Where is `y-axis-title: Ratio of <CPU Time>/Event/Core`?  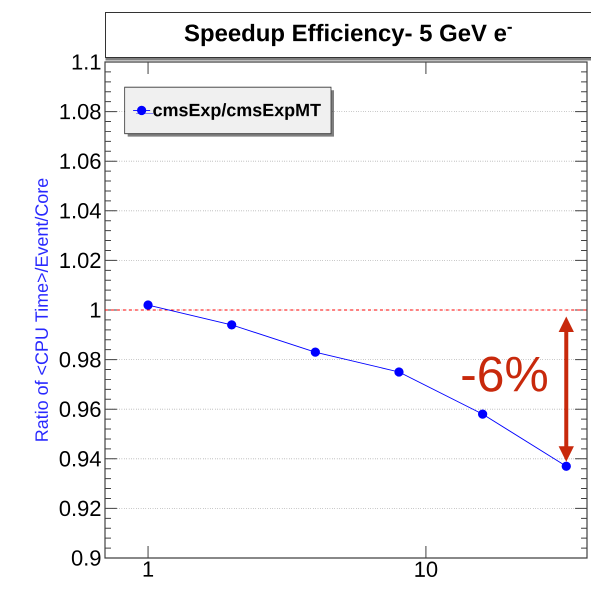 y-axis-title: Ratio of <CPU Time>/Event/Core is located at coordinates (41, 309).